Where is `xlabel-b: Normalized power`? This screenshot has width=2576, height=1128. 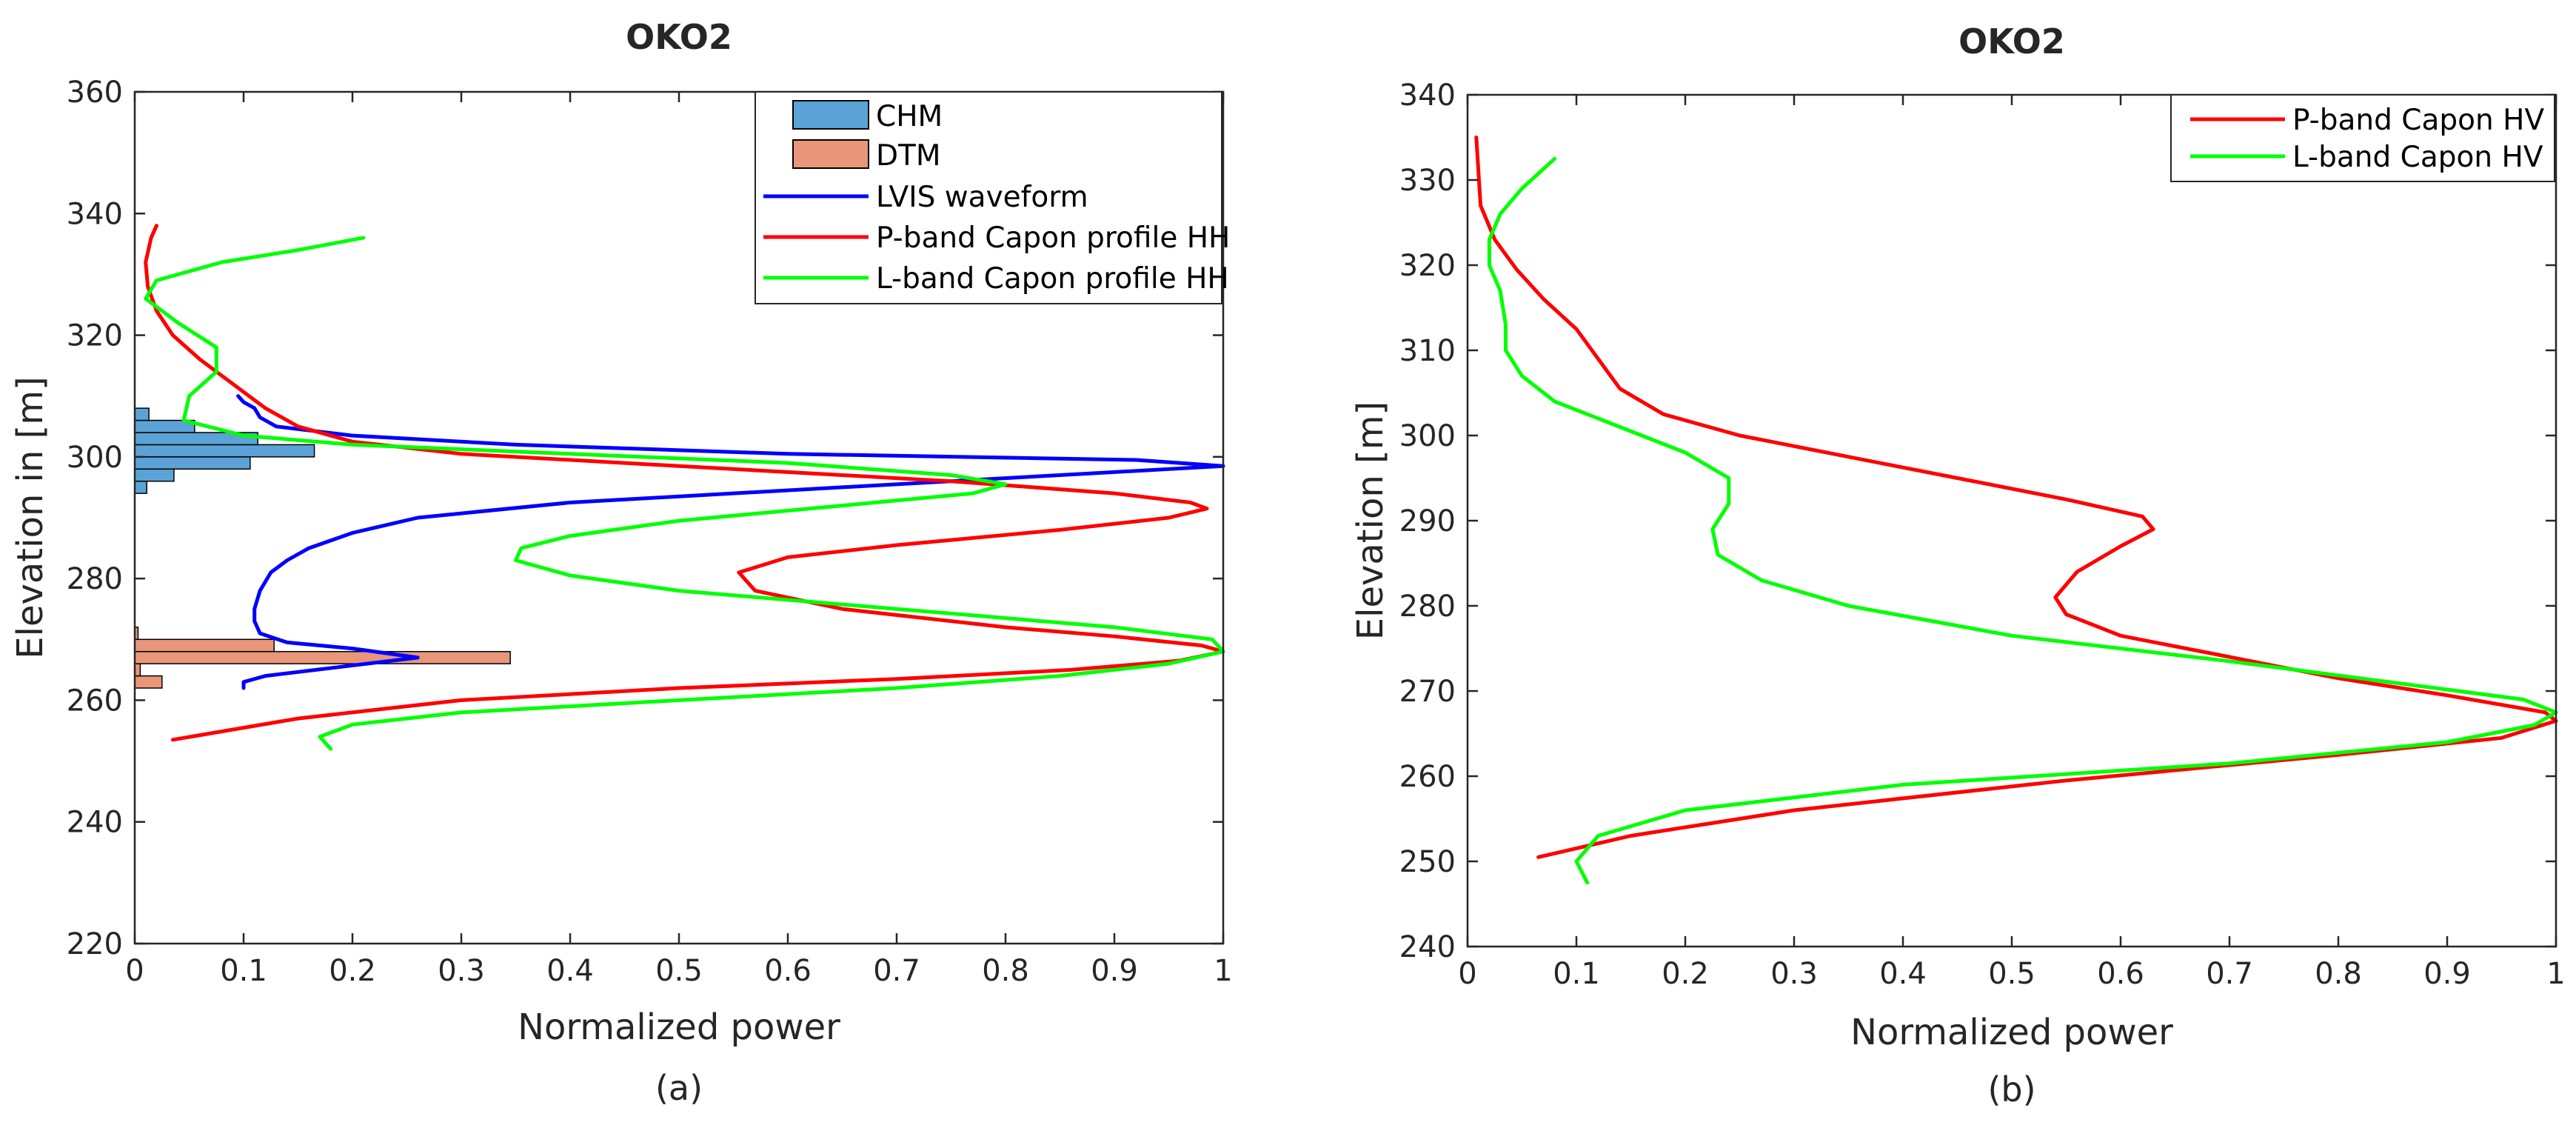 xlabel-b: Normalized power is located at coordinates (2012, 1032).